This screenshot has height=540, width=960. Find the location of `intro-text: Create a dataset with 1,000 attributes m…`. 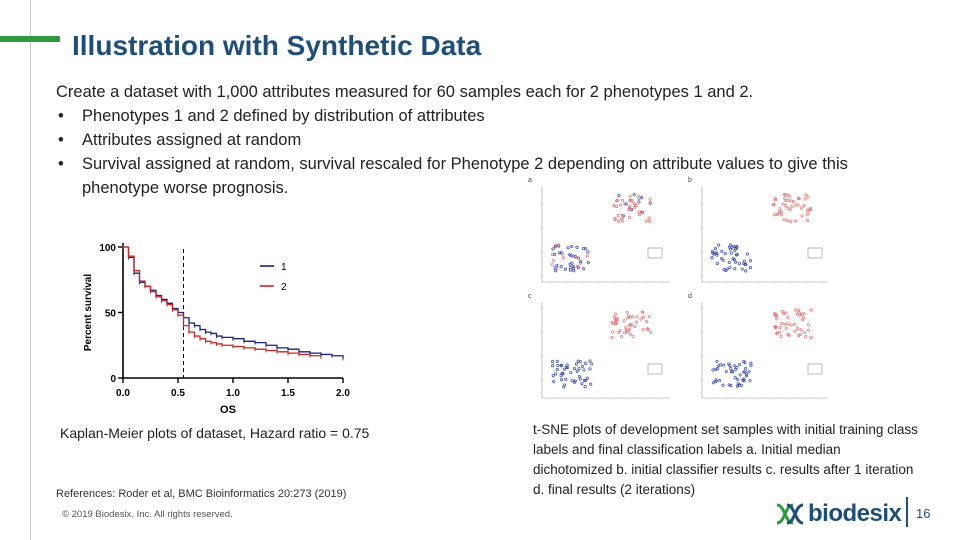

intro-text: Create a dataset with 1,000 attributes m… is located at coordinates (405, 92).